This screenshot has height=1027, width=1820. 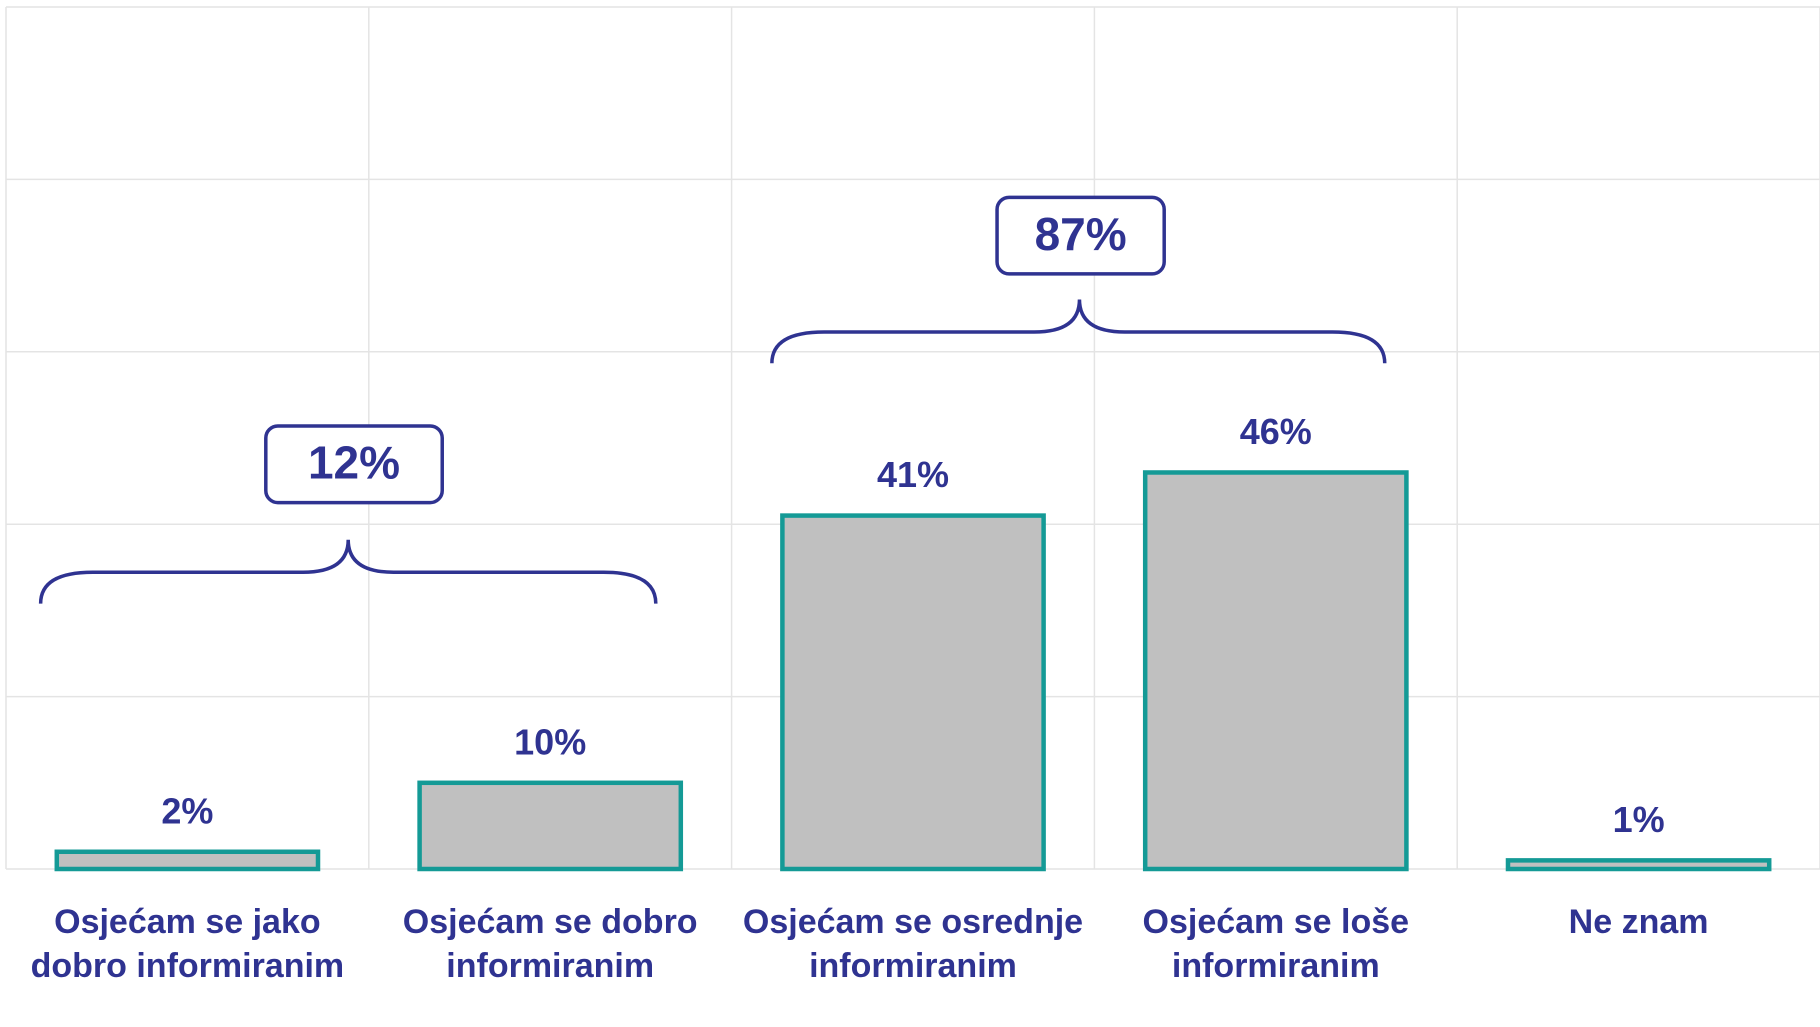 I want to click on value-label: 46%, so click(x=1276, y=431).